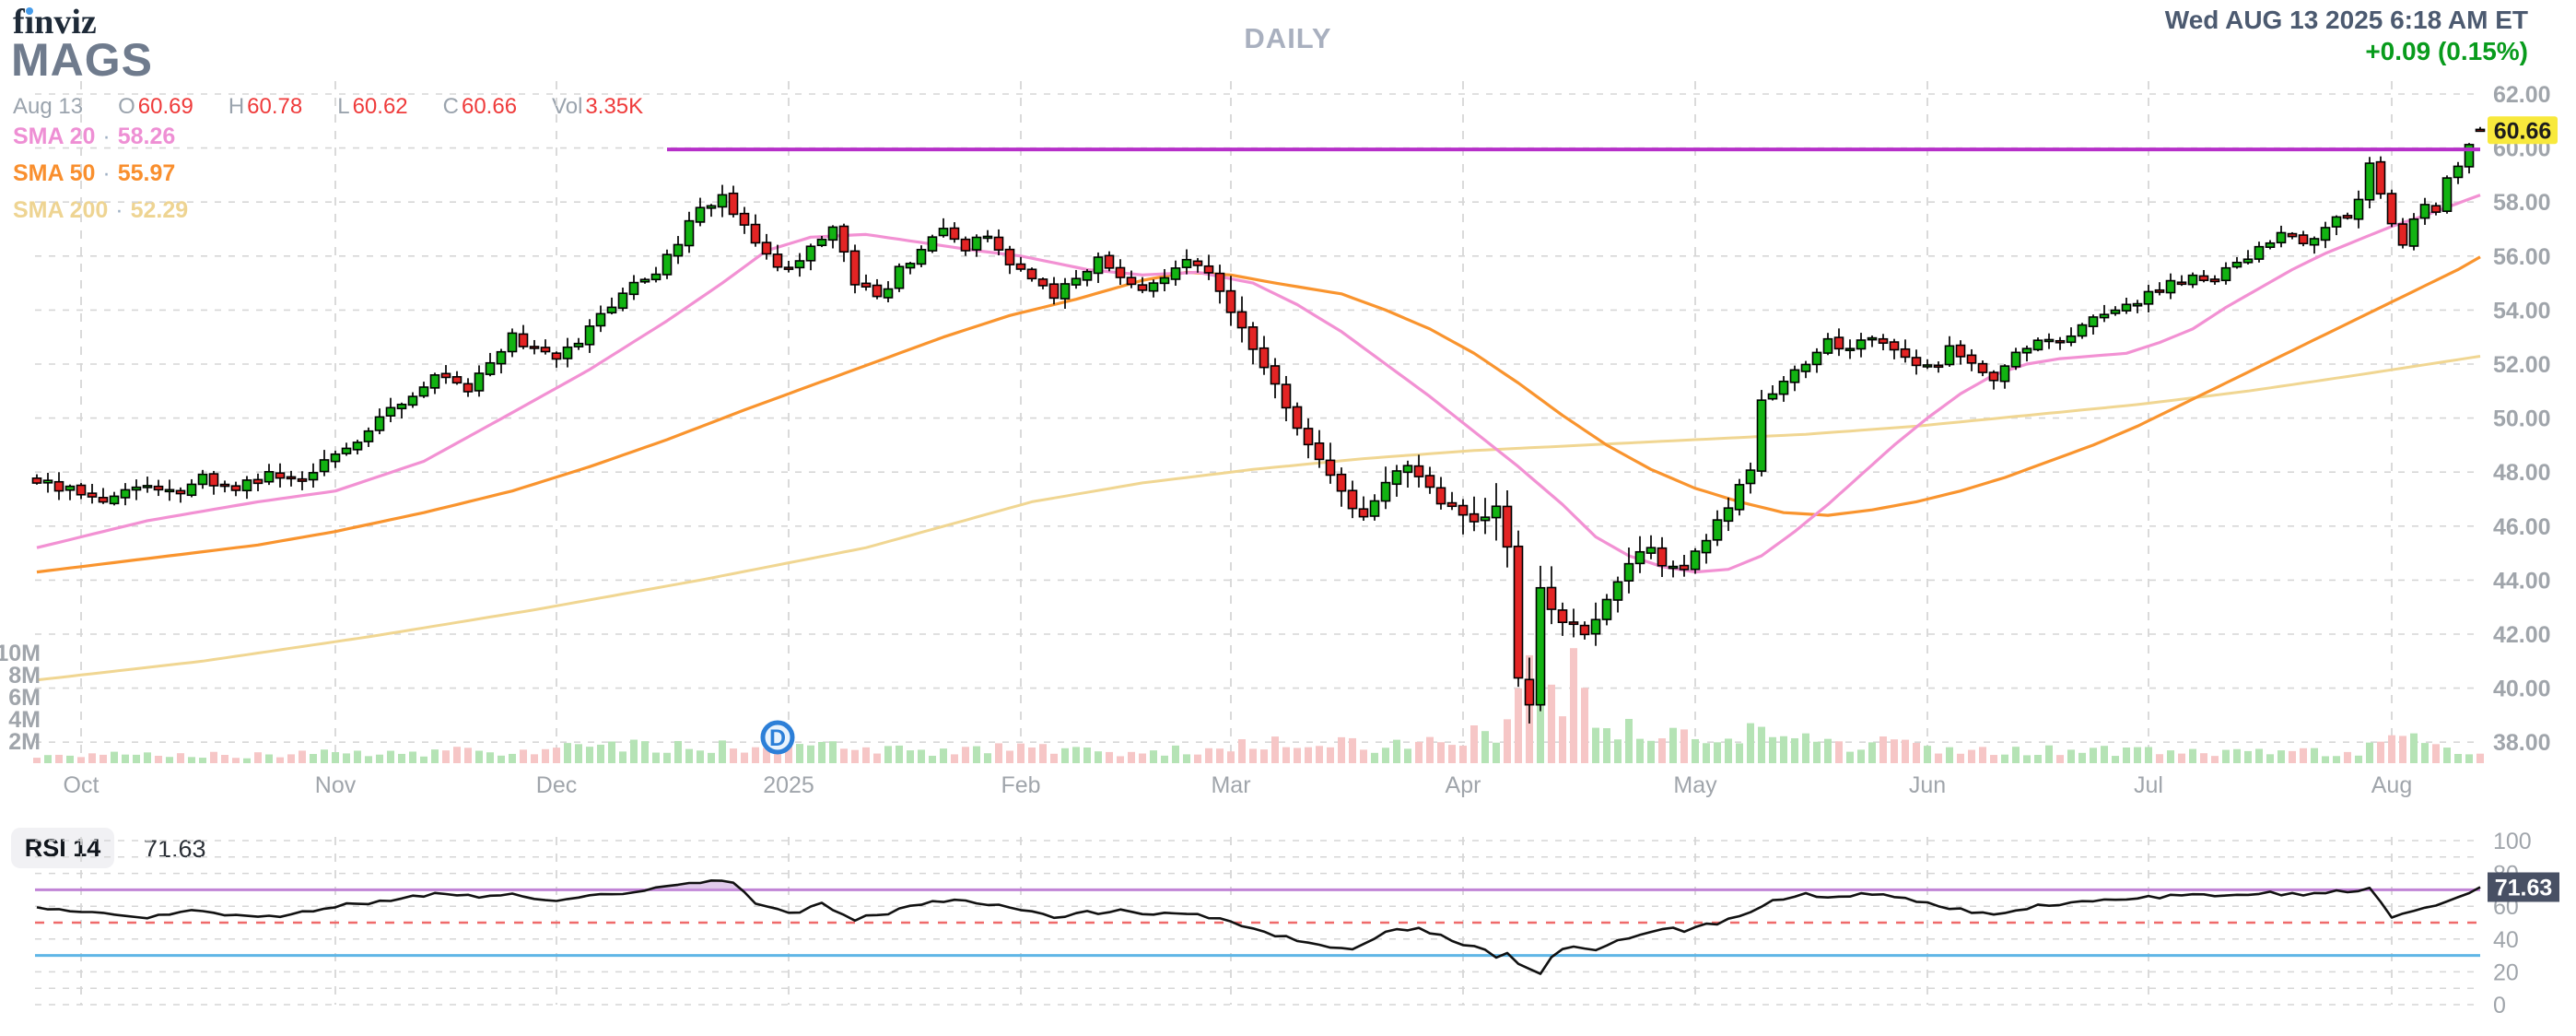  Describe the element at coordinates (1257, 923) in the screenshot. I see `rsi-level-lines` at that location.